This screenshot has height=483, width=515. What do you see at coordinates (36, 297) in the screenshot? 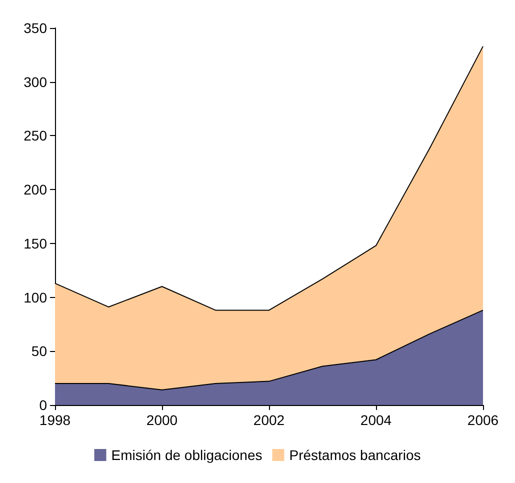
I see `y-tick-label: 100` at bounding box center [36, 297].